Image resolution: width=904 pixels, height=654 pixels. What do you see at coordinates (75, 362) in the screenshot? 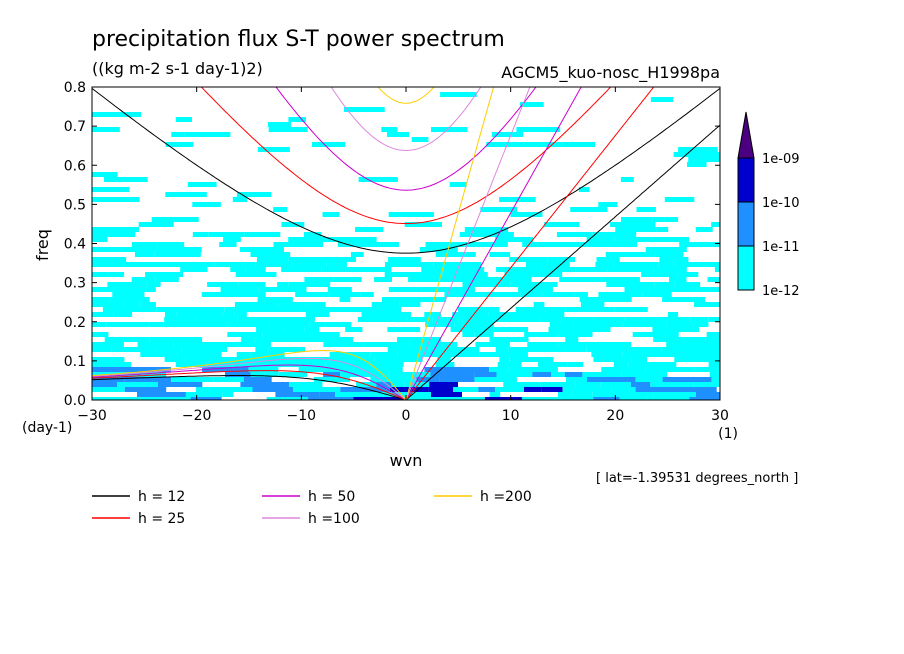
I see `y-tick-label: 0.1` at bounding box center [75, 362].